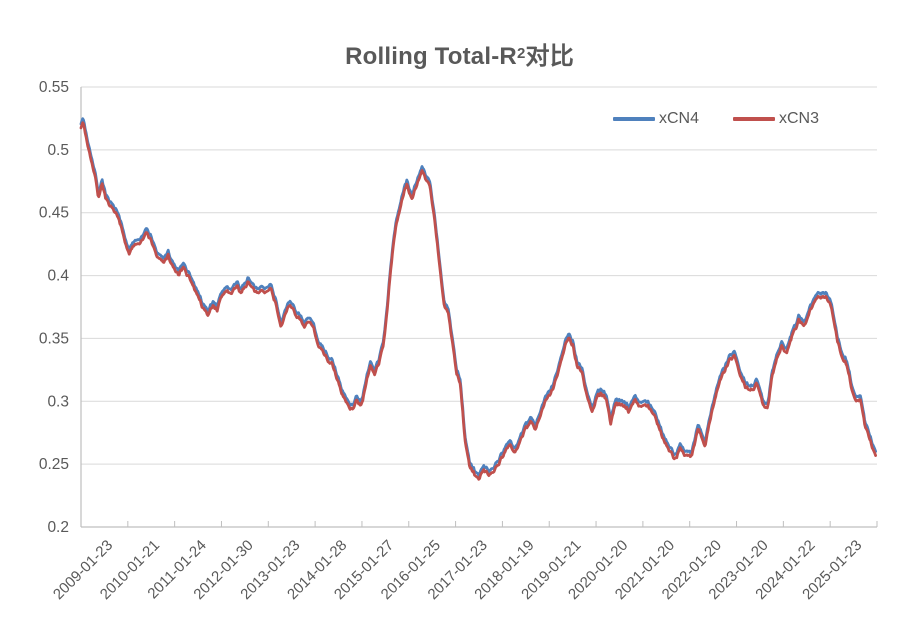  I want to click on legend-swatch-xcn4, so click(634, 119).